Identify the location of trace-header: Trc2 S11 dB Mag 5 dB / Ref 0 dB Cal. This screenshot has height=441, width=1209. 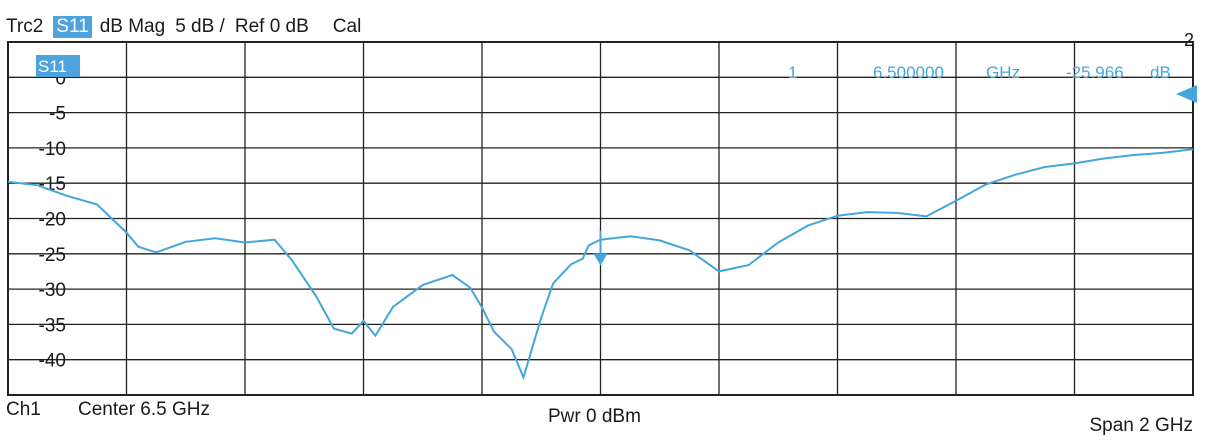
(188, 27).